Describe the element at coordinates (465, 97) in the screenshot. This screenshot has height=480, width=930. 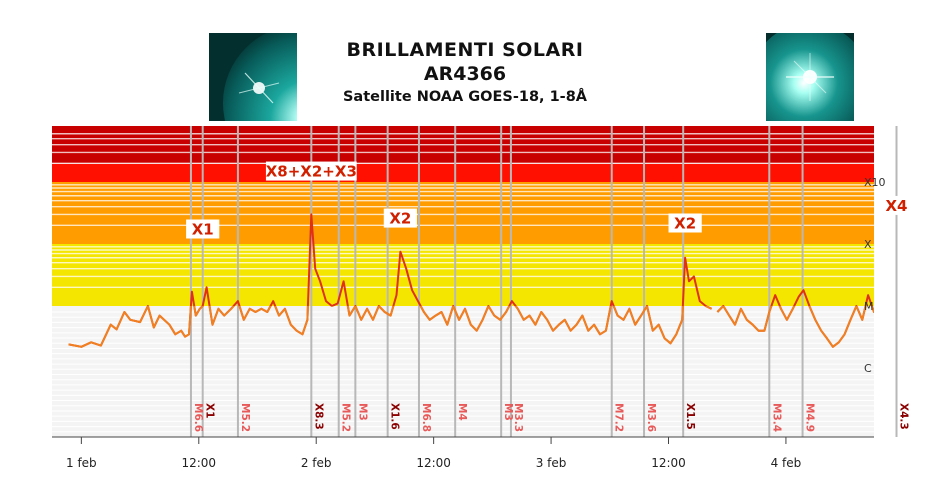
I see `chart-subtitle: Satellite NOAA GOES-18, 1-8Å` at that location.